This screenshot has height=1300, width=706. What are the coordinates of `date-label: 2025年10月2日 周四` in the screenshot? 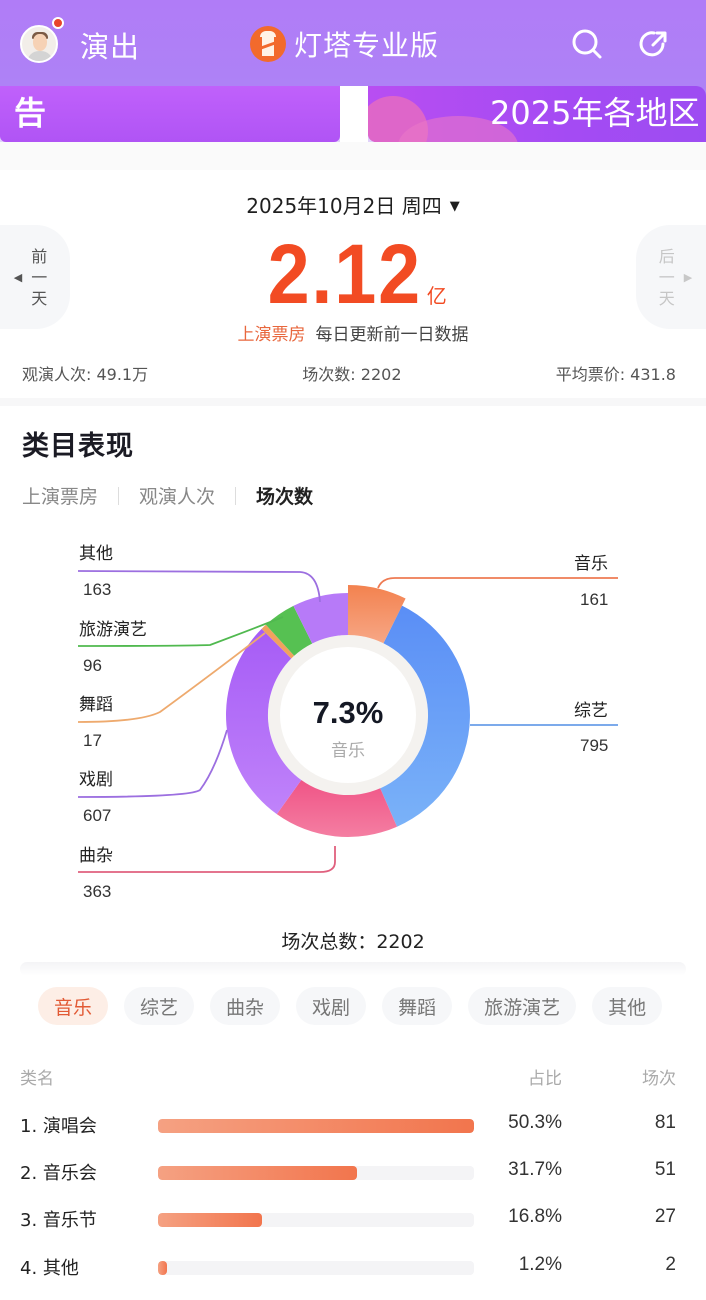 It's located at (344, 206).